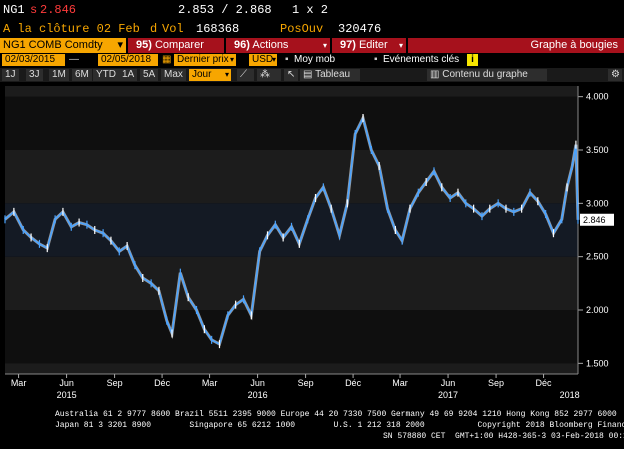 The image size is (624, 449). I want to click on edit-shortcut: 97), so click(348, 45).